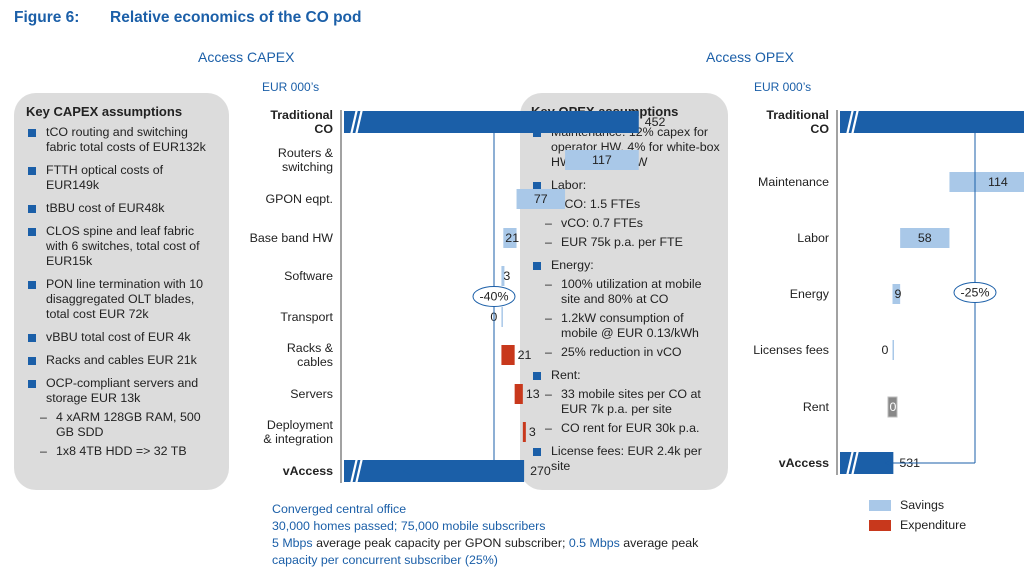 The height and width of the screenshot is (571, 1024). I want to click on category-label: Licenses fees, so click(791, 350).